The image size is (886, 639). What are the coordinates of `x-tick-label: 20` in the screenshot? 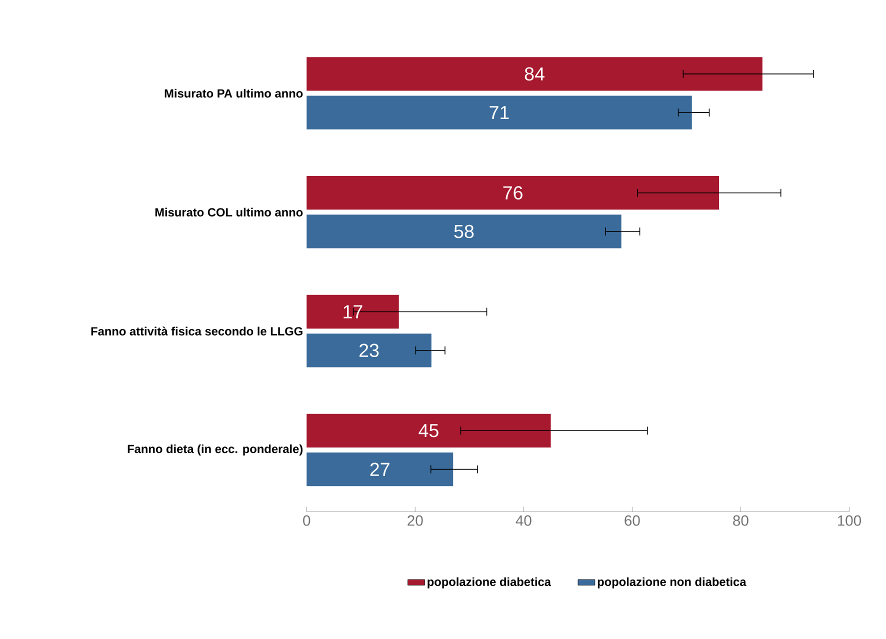 It's located at (415, 520).